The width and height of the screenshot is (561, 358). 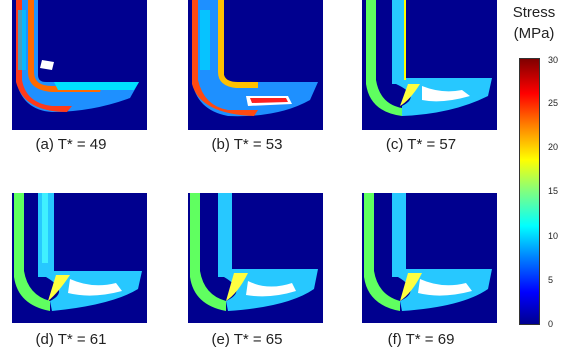 I want to click on colorbar-tick: 20, so click(x=553, y=147).